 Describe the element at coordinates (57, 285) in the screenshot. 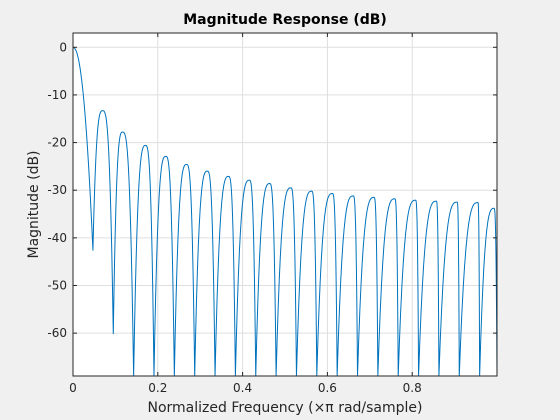

I see `y-tick-label: -50` at that location.